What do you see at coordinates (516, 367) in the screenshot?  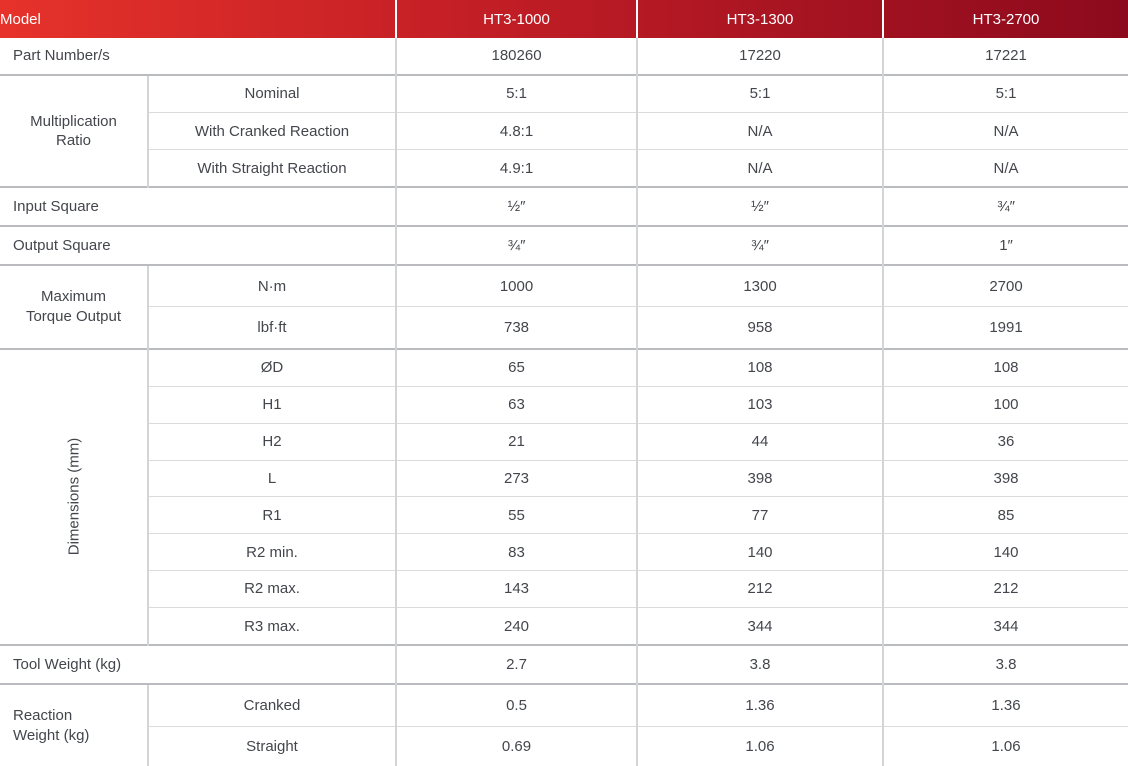 I see `dim-od-value-0: 65` at bounding box center [516, 367].